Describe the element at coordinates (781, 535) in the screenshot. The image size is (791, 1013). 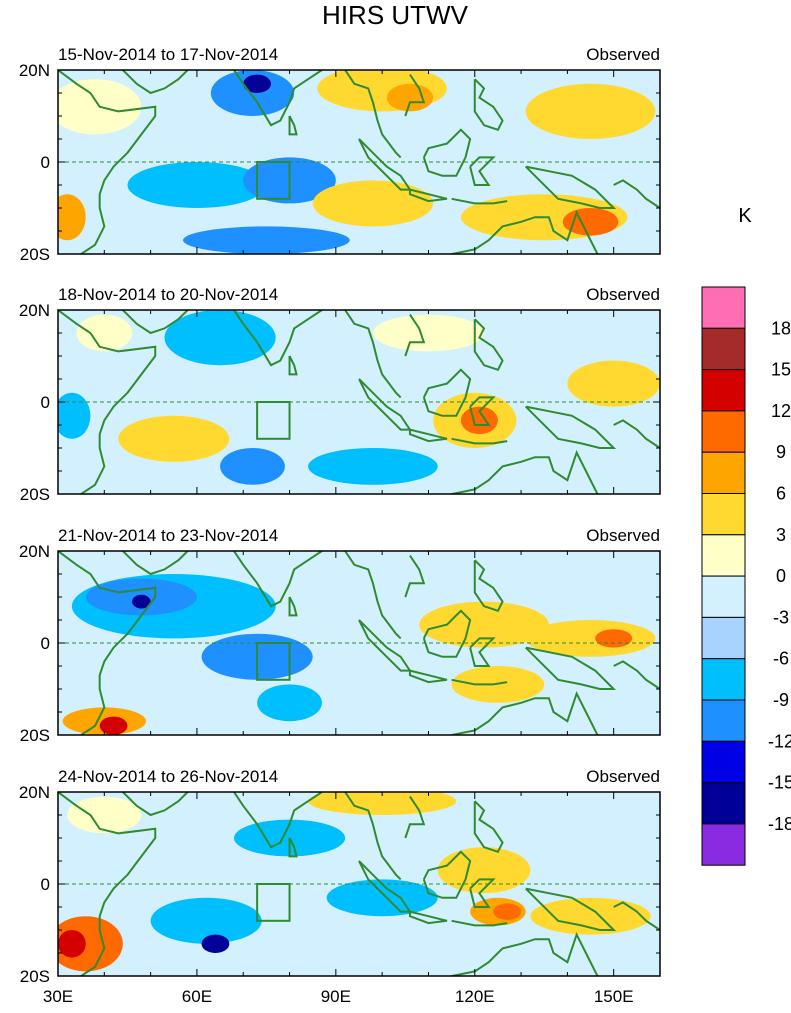
I see `colorbar-tick-label: 3` at that location.